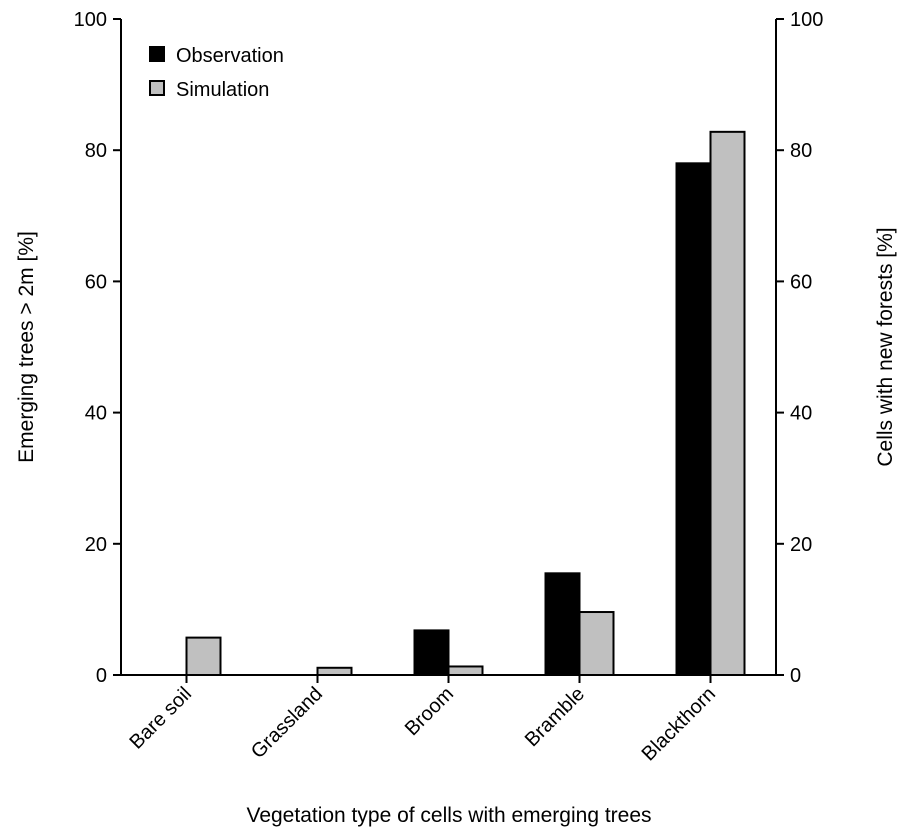 Image resolution: width=899 pixels, height=830 pixels. Describe the element at coordinates (96, 545) in the screenshot. I see `left-y-tick-label: 20` at that location.